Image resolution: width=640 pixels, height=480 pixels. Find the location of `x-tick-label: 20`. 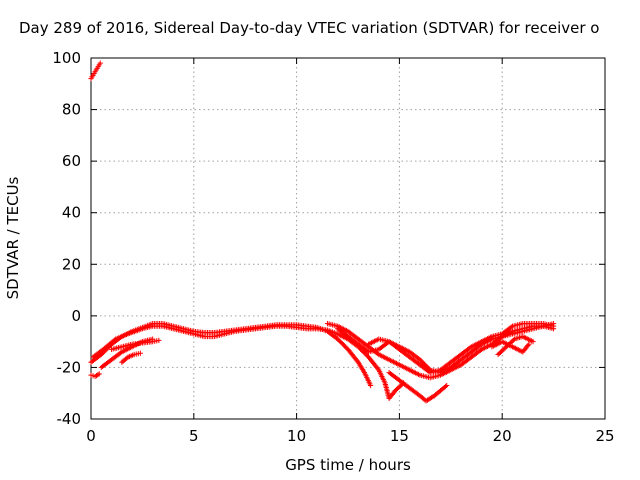

x-tick-label: 20 is located at coordinates (502, 436).